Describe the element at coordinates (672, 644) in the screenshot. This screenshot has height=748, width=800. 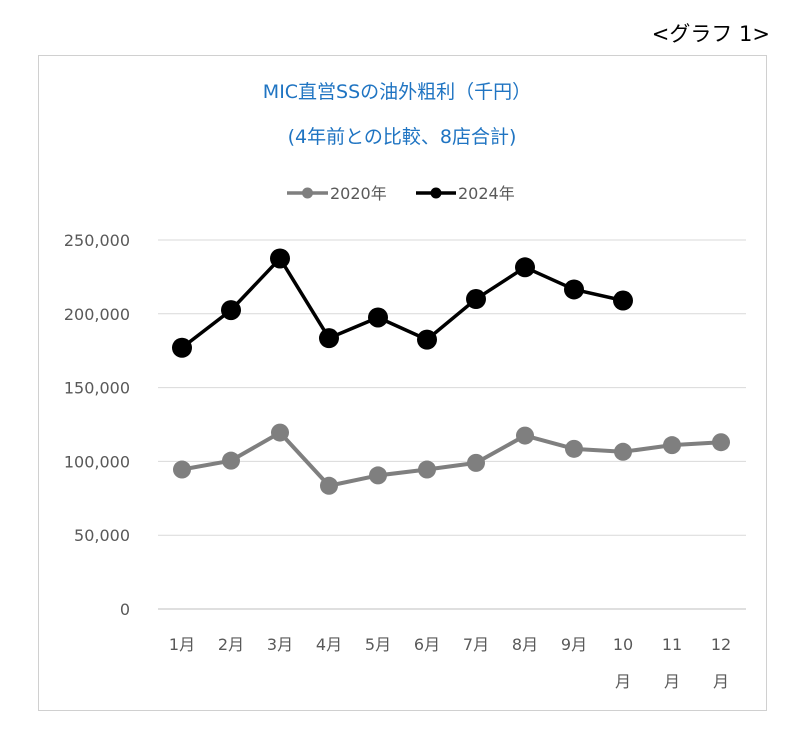
I see `x-tick-label: 11` at that location.